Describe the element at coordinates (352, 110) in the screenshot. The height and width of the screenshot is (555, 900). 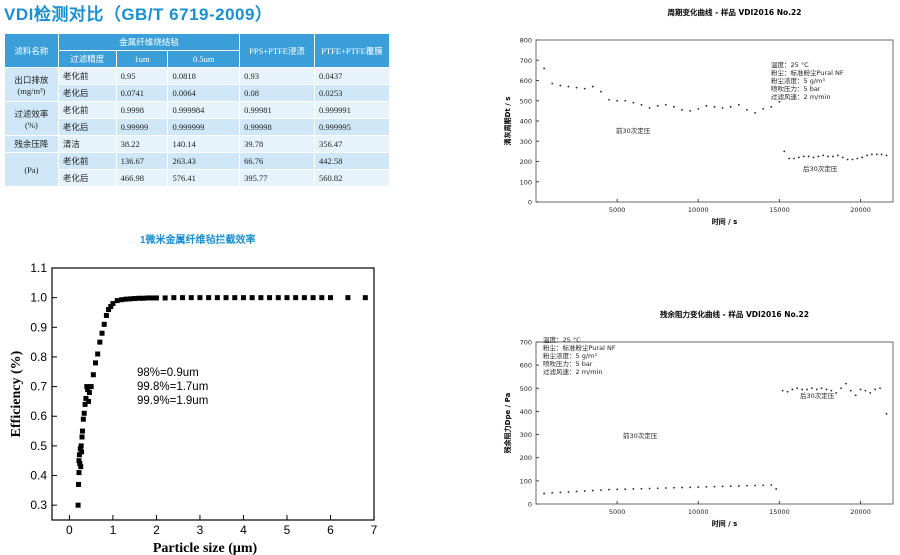
I see `table-cell: 0.999991` at that location.